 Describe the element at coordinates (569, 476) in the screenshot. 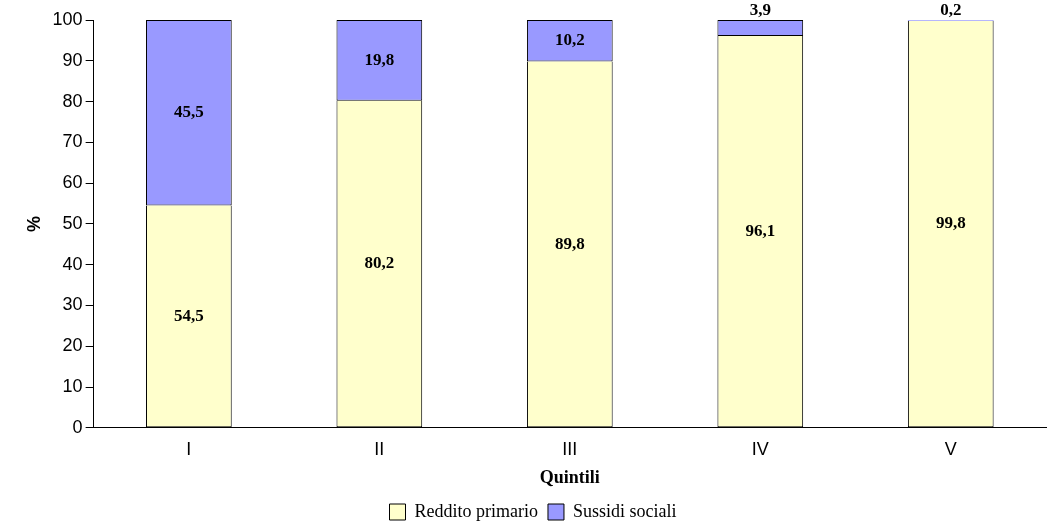

I see `x-axis-title: Quintili` at that location.